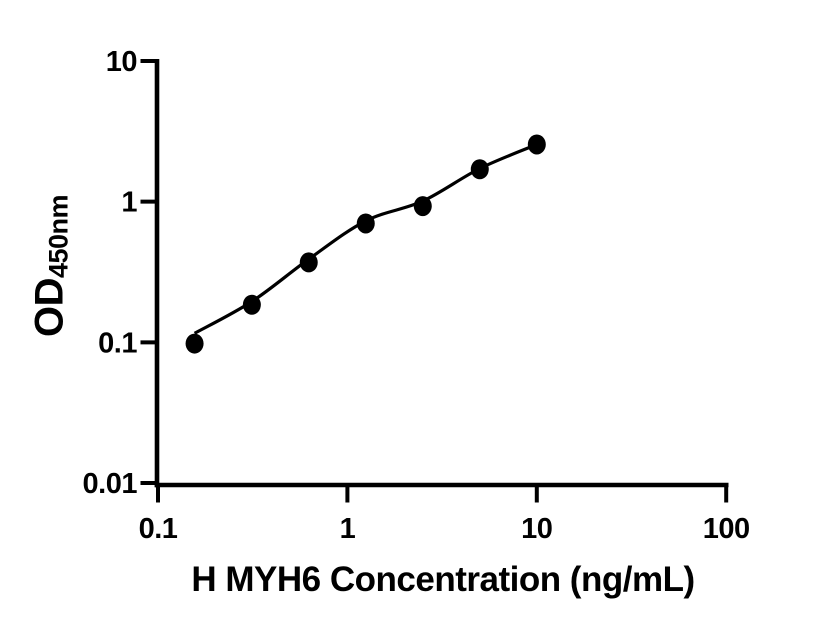 Image resolution: width=816 pixels, height=640 pixels. What do you see at coordinates (348, 529) in the screenshot?
I see `x-tick-label: 1` at bounding box center [348, 529].